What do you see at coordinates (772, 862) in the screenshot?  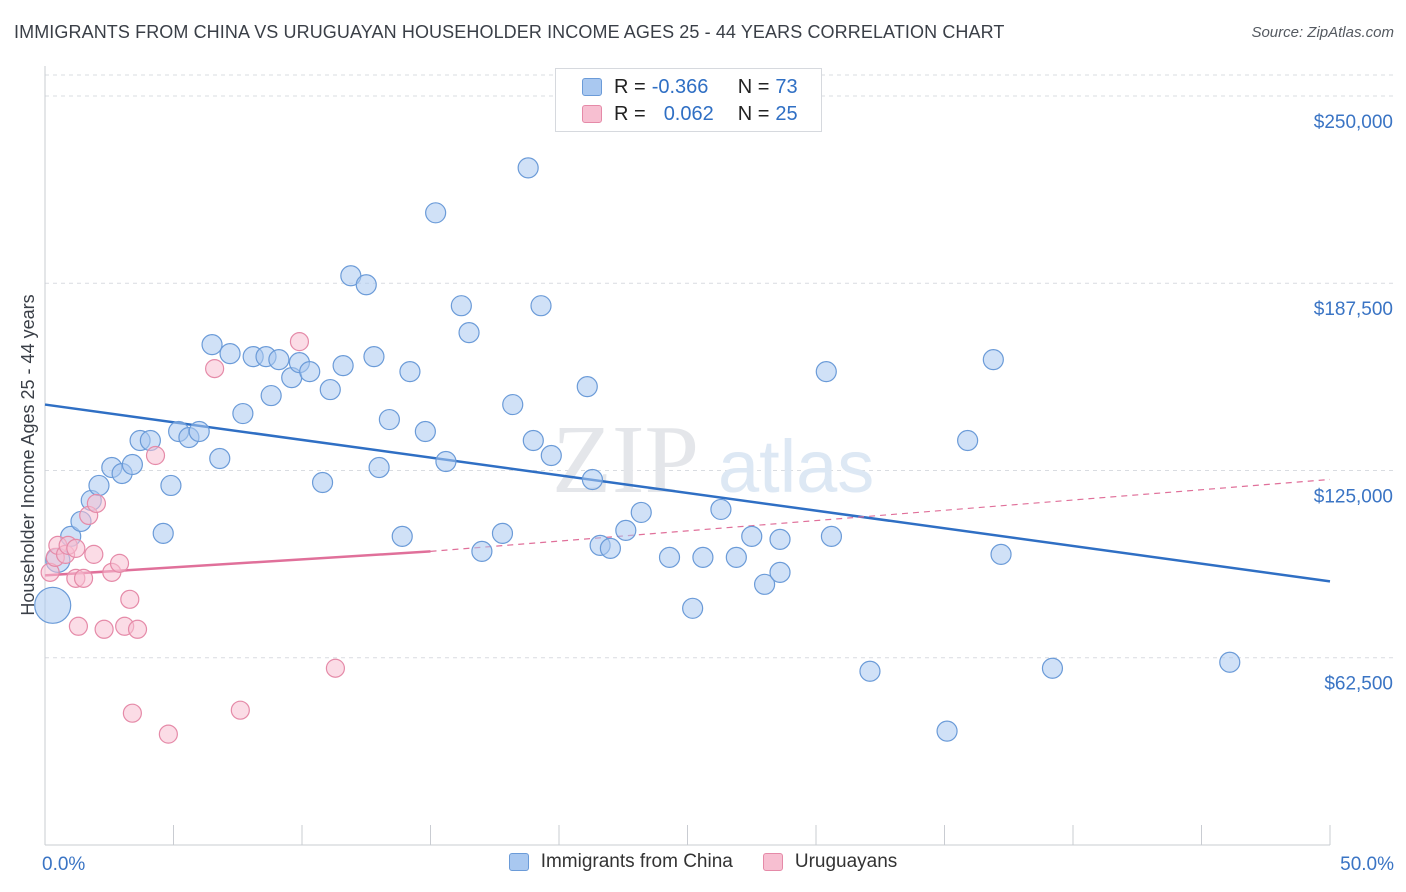 I see `series-swatch-uruguayans` at bounding box center [772, 862].